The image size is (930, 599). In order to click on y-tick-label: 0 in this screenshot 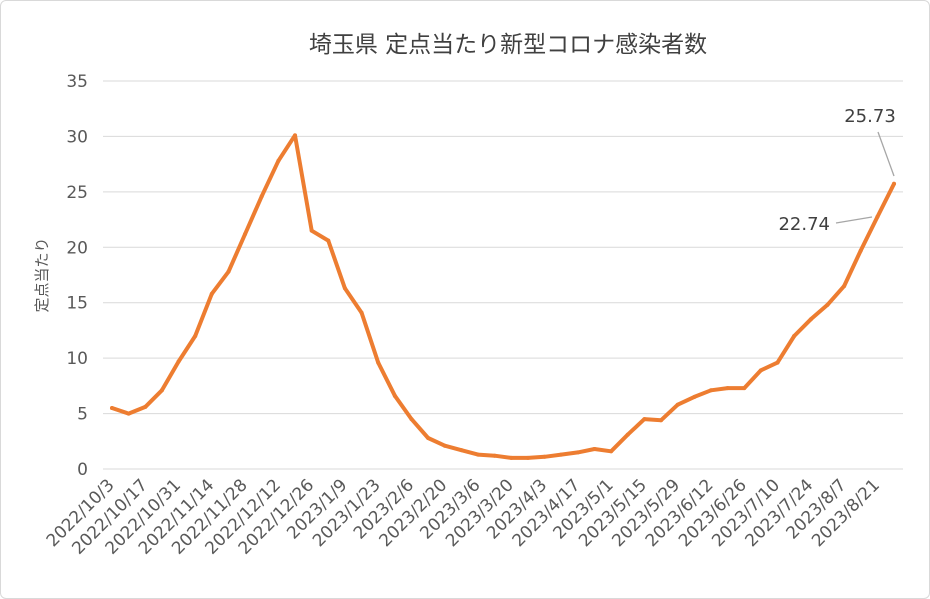, I will do `click(82, 470)`.